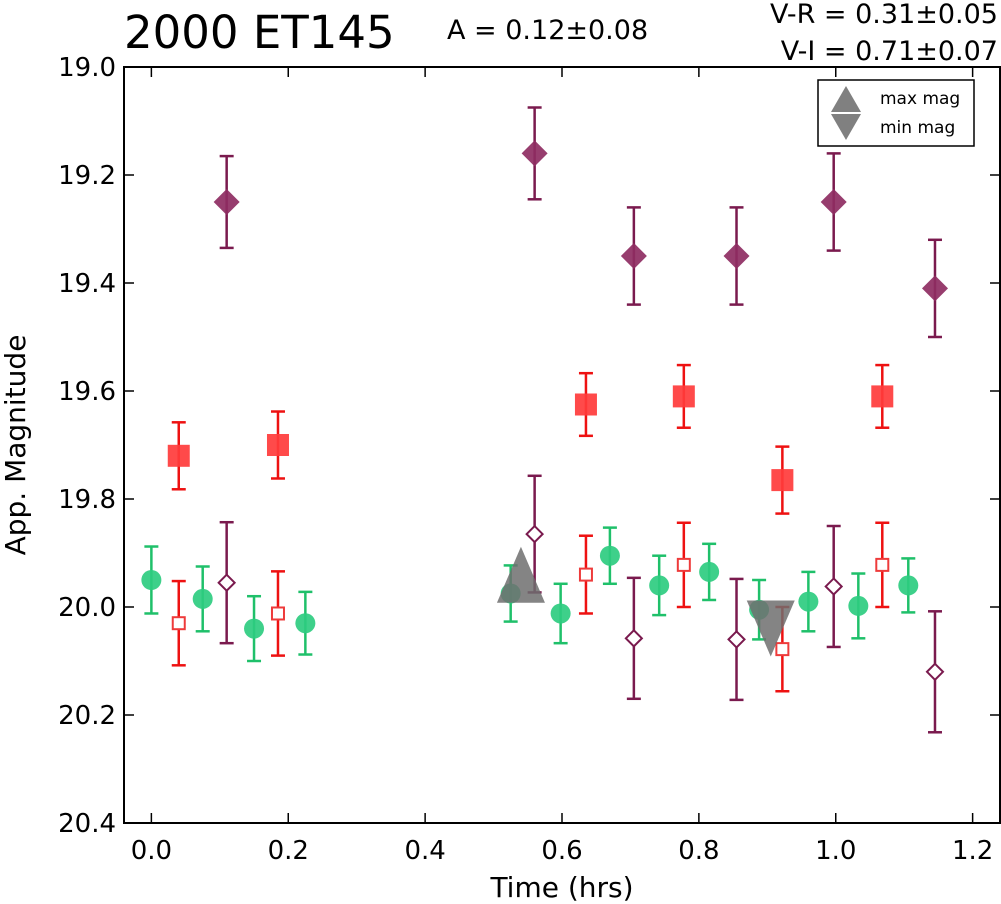 The width and height of the screenshot is (1001, 904). What do you see at coordinates (846, 99) in the screenshot?
I see `legend-max-mag-marker` at bounding box center [846, 99].